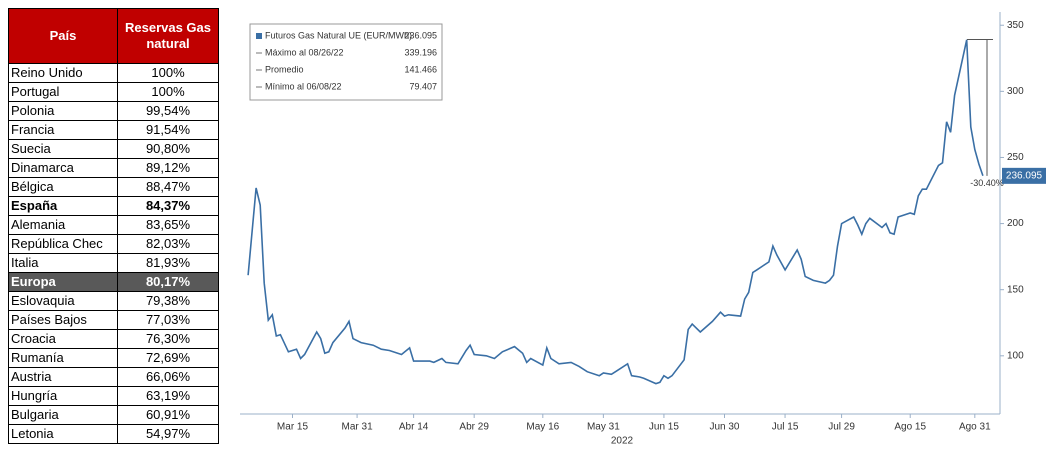 The height and width of the screenshot is (456, 1050). I want to click on value-cell: 66,06%, so click(168, 377).